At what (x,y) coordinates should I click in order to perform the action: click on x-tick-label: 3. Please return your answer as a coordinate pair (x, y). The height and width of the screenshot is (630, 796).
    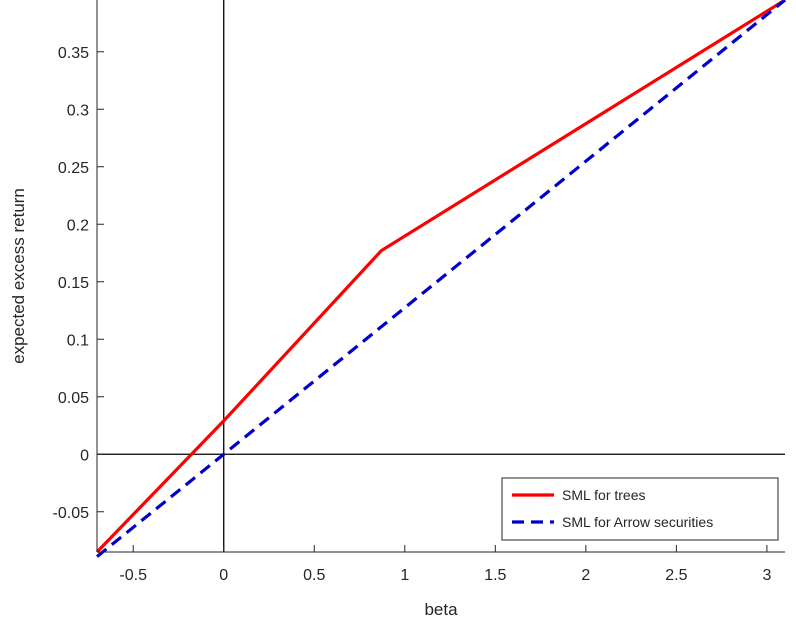
    Looking at the image, I should click on (766, 575).